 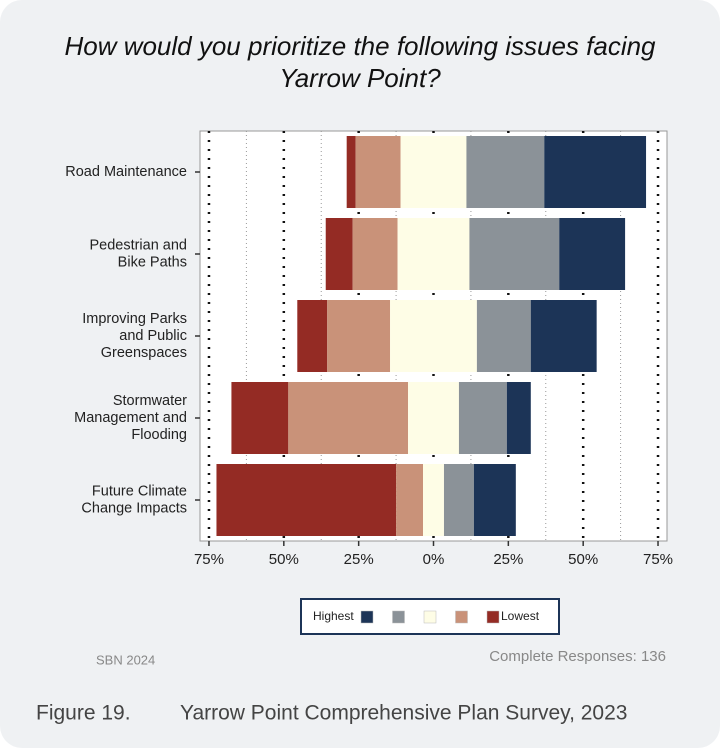 I want to click on source-note: SBN 2024, so click(x=125, y=659).